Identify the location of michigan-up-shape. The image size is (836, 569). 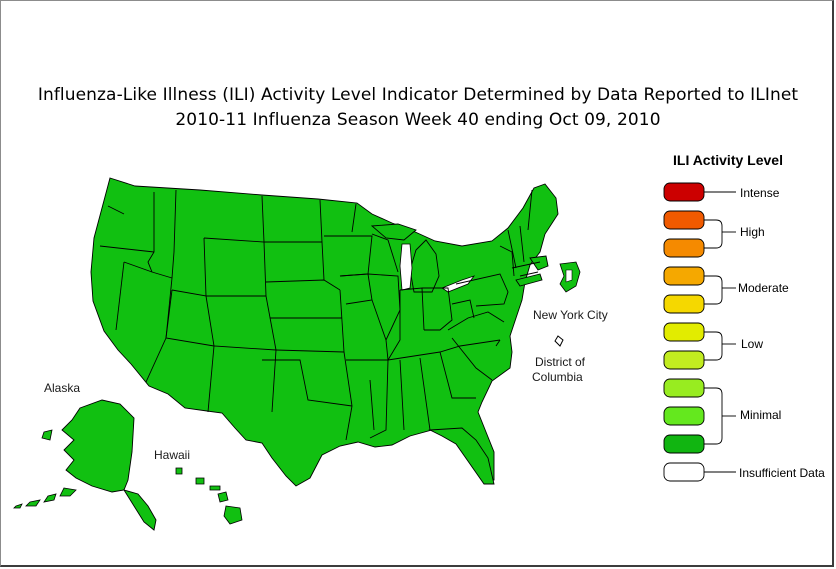
(393, 232).